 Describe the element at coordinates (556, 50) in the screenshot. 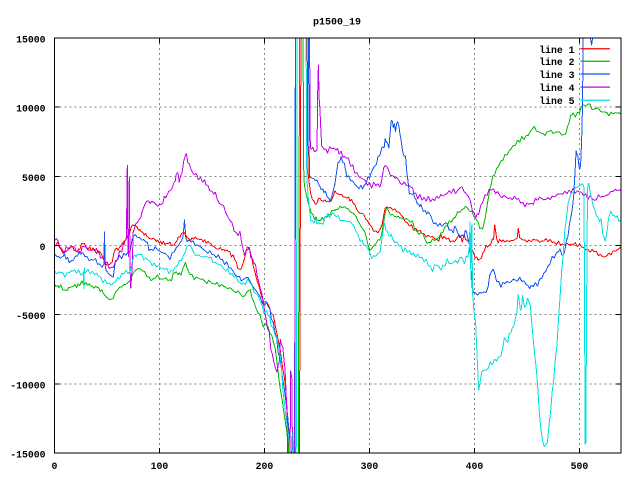

I see `svg-text: line 1` at that location.